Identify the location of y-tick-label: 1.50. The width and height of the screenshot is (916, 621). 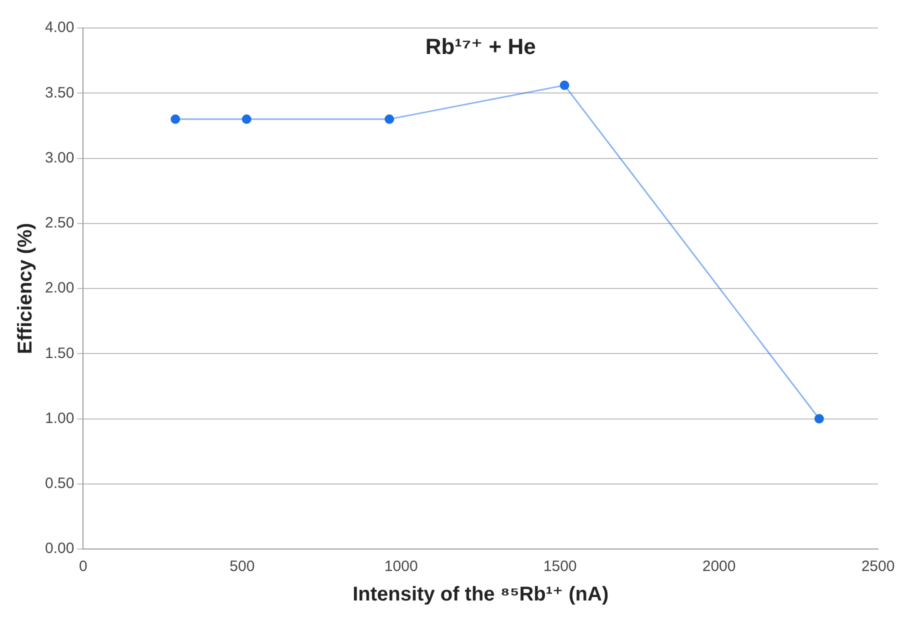
(59, 353).